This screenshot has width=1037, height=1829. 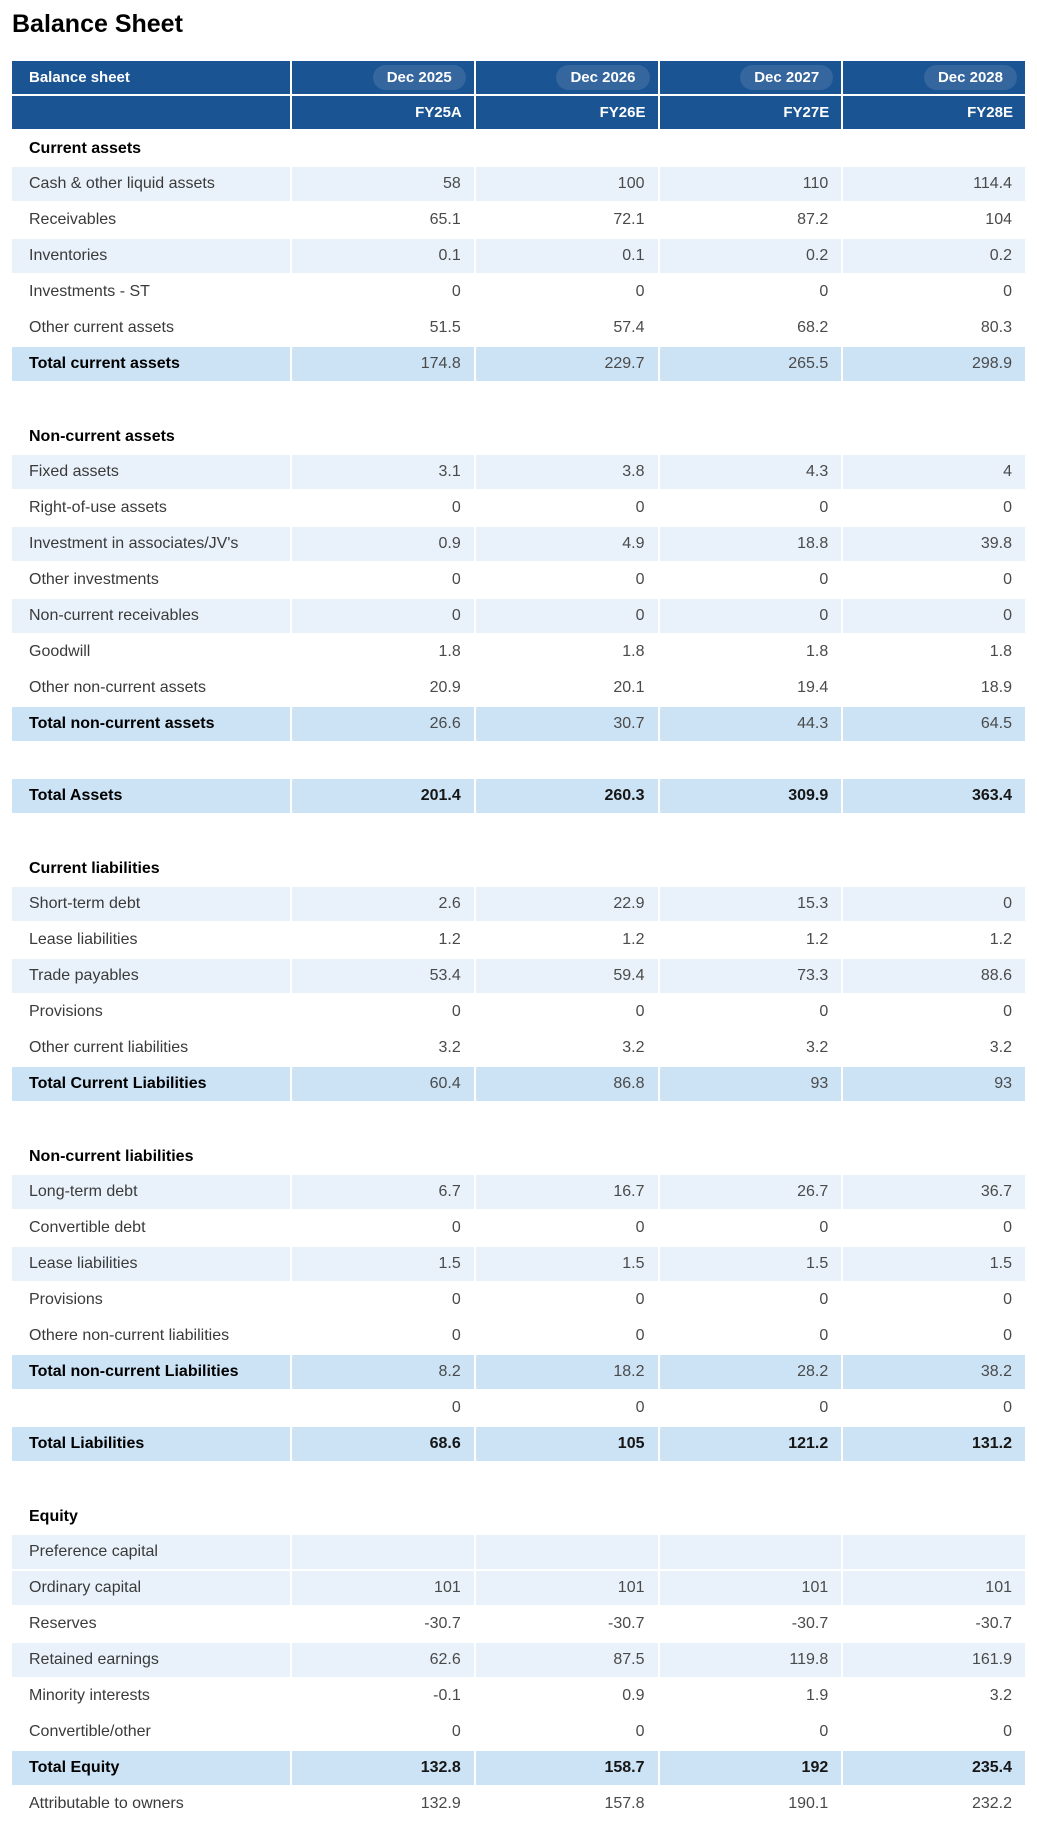 I want to click on row-label: Investment in associates/JV's, so click(x=151, y=544).